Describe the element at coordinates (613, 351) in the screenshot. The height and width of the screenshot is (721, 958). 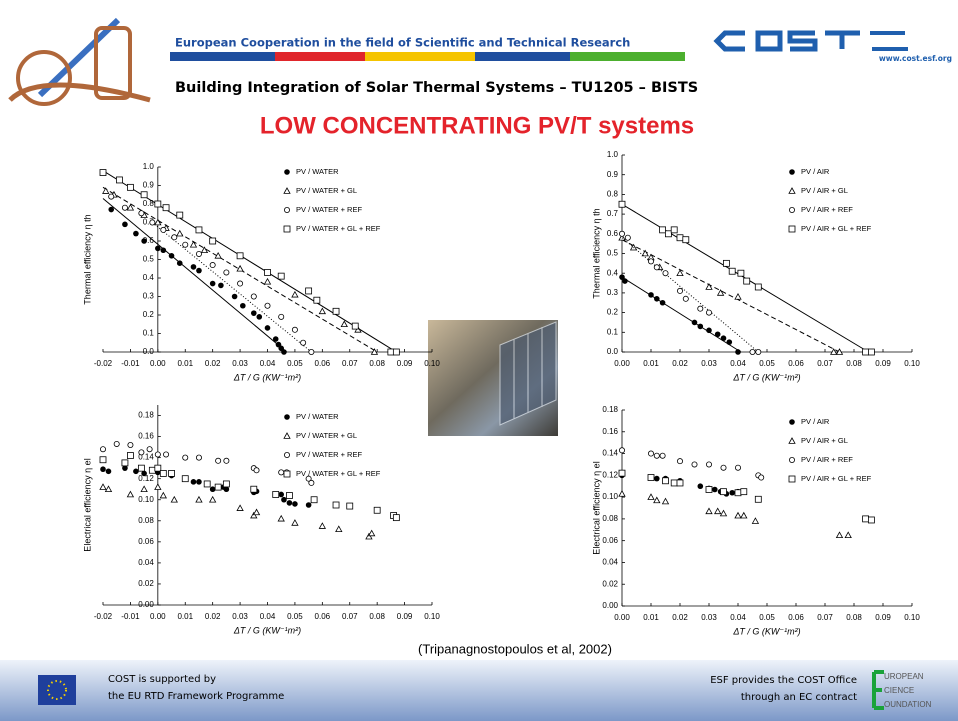
I see `y-tick-label: 0.0` at that location.